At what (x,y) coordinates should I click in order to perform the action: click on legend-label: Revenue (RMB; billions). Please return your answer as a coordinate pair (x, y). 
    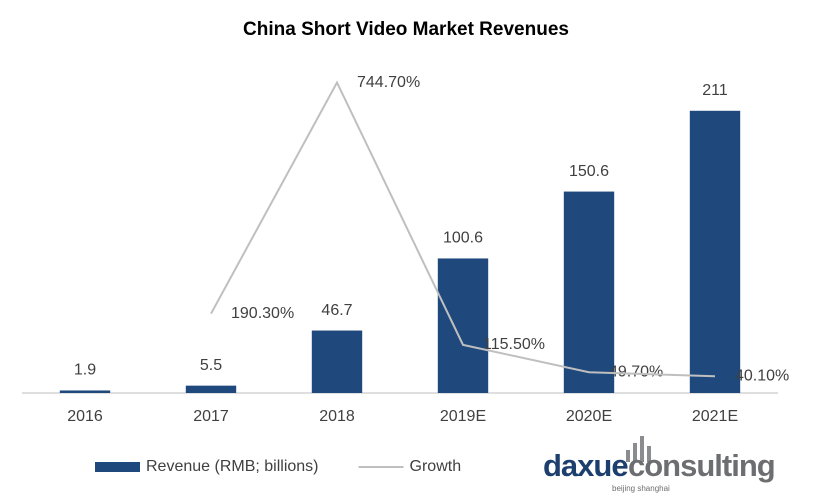
    Looking at the image, I should click on (232, 466).